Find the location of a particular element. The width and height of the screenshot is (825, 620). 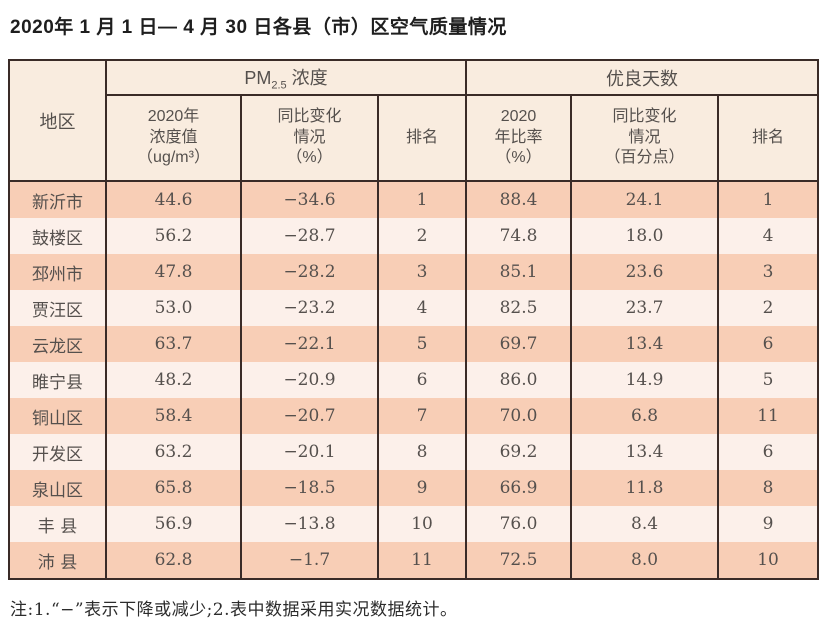

days-change-cell: 23.6 is located at coordinates (644, 272).